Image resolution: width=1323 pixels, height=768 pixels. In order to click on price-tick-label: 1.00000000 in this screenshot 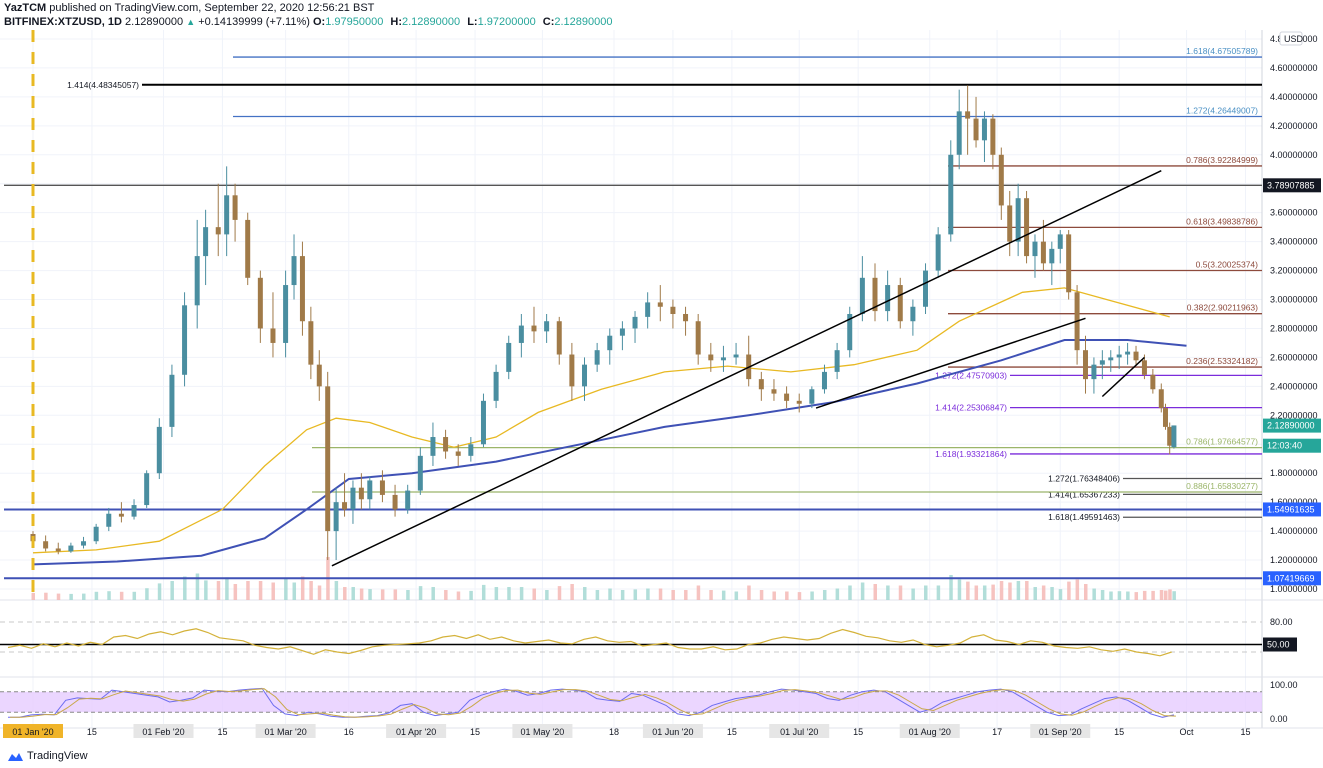, I will do `click(1294, 589)`.